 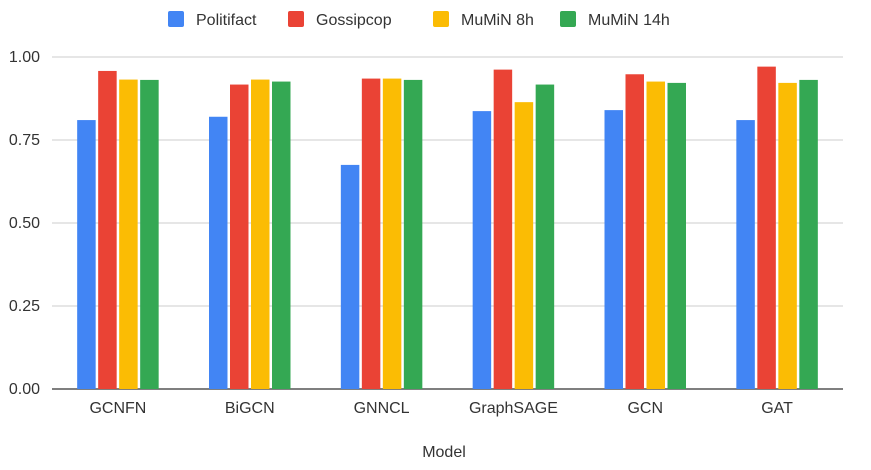 I want to click on bar-mumin-14h-bigcn, so click(x=281, y=235).